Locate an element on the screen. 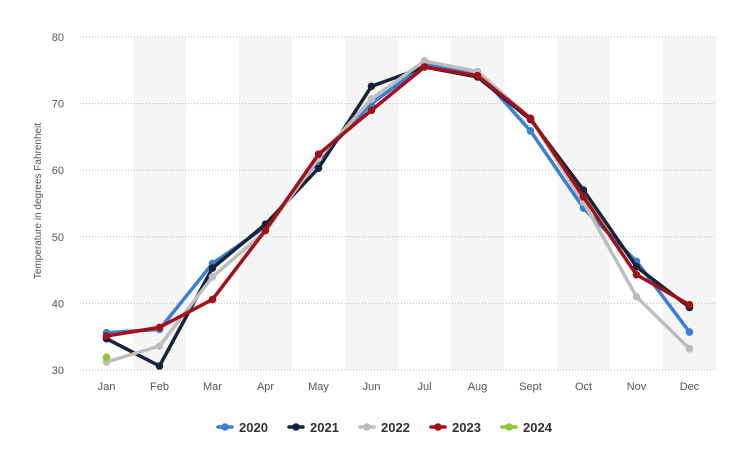 This screenshot has width=729, height=458. x-tick-label: Dec is located at coordinates (690, 387).